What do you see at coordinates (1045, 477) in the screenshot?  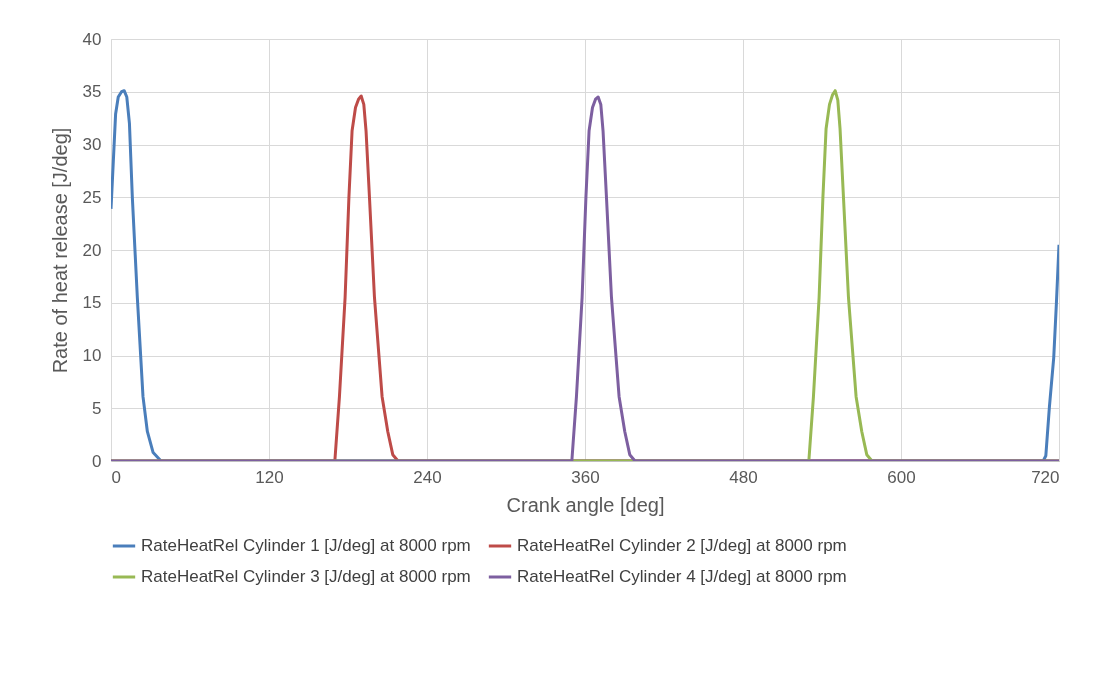 I see `x-tick-label: 720` at bounding box center [1045, 477].